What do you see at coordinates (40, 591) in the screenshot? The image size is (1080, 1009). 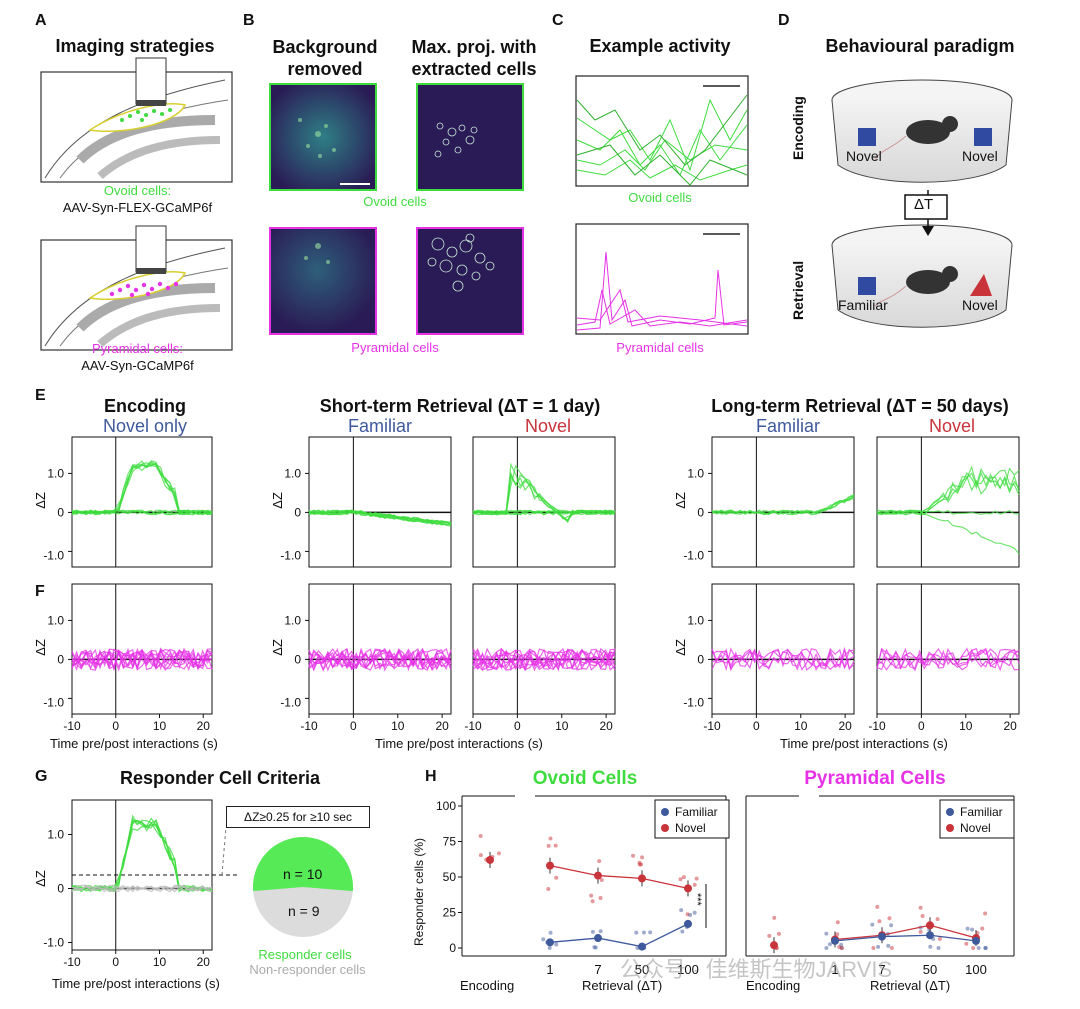 I see `panel-label-f: F` at bounding box center [40, 591].